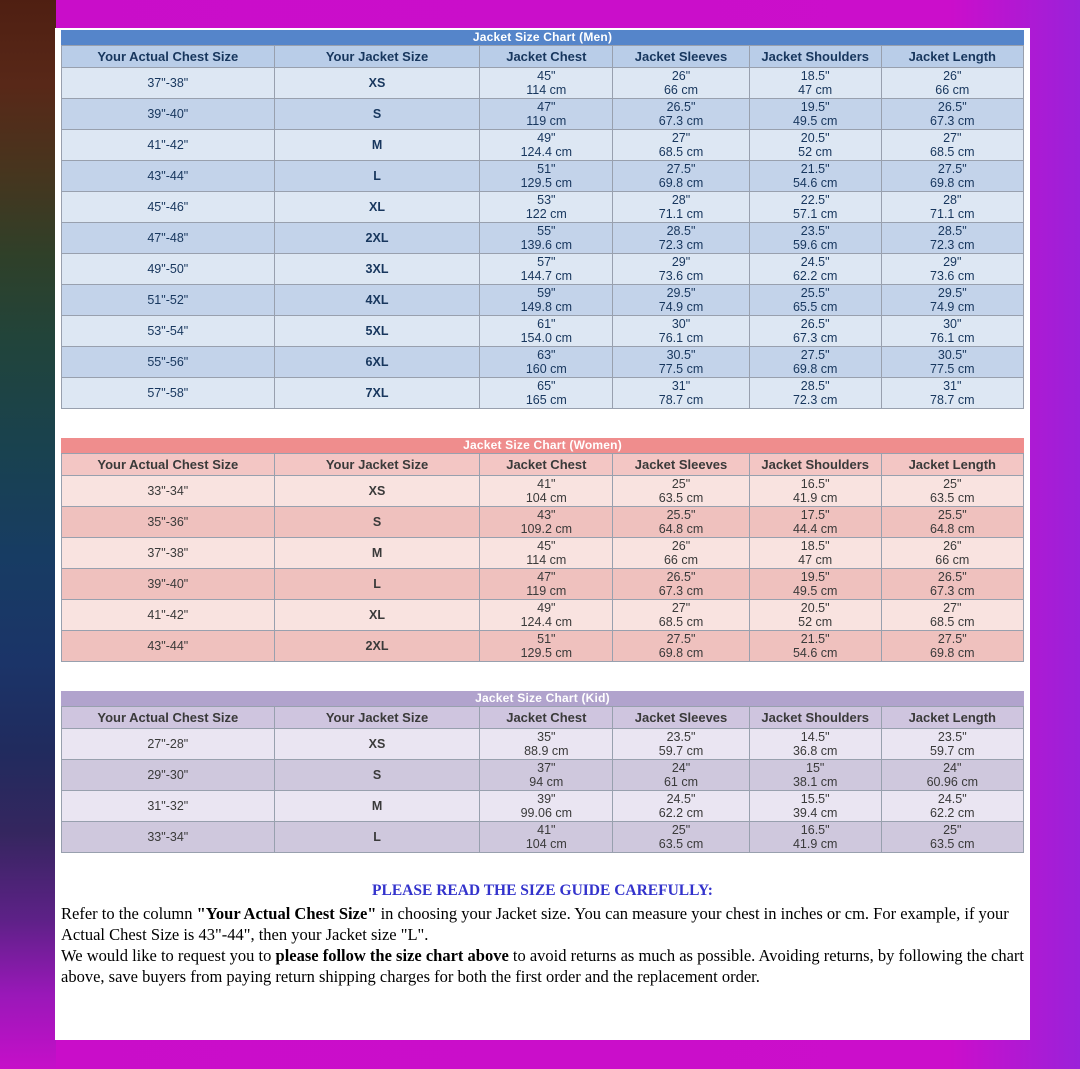  What do you see at coordinates (168, 584) in the screenshot?
I see `cell-actual-chest-size: 39"-40"` at bounding box center [168, 584].